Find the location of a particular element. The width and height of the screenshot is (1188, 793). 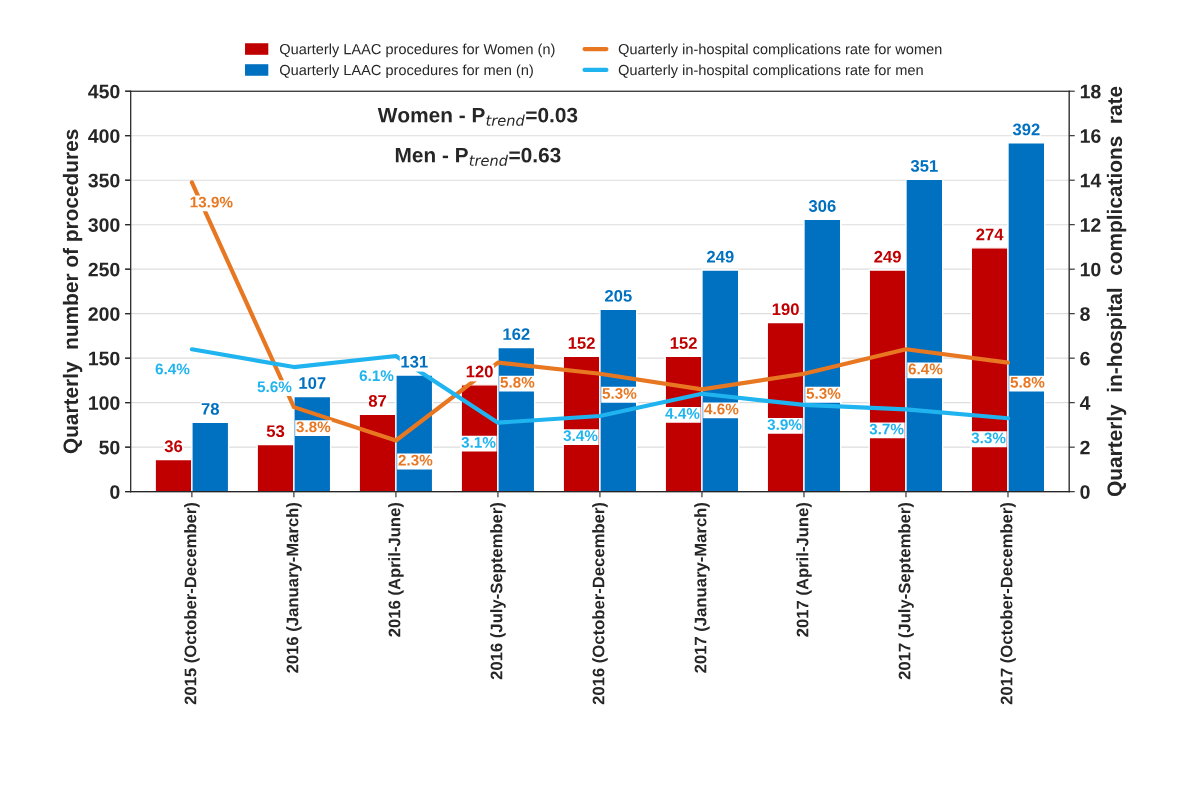

y2-tick-label: 12 is located at coordinates (1090, 225).